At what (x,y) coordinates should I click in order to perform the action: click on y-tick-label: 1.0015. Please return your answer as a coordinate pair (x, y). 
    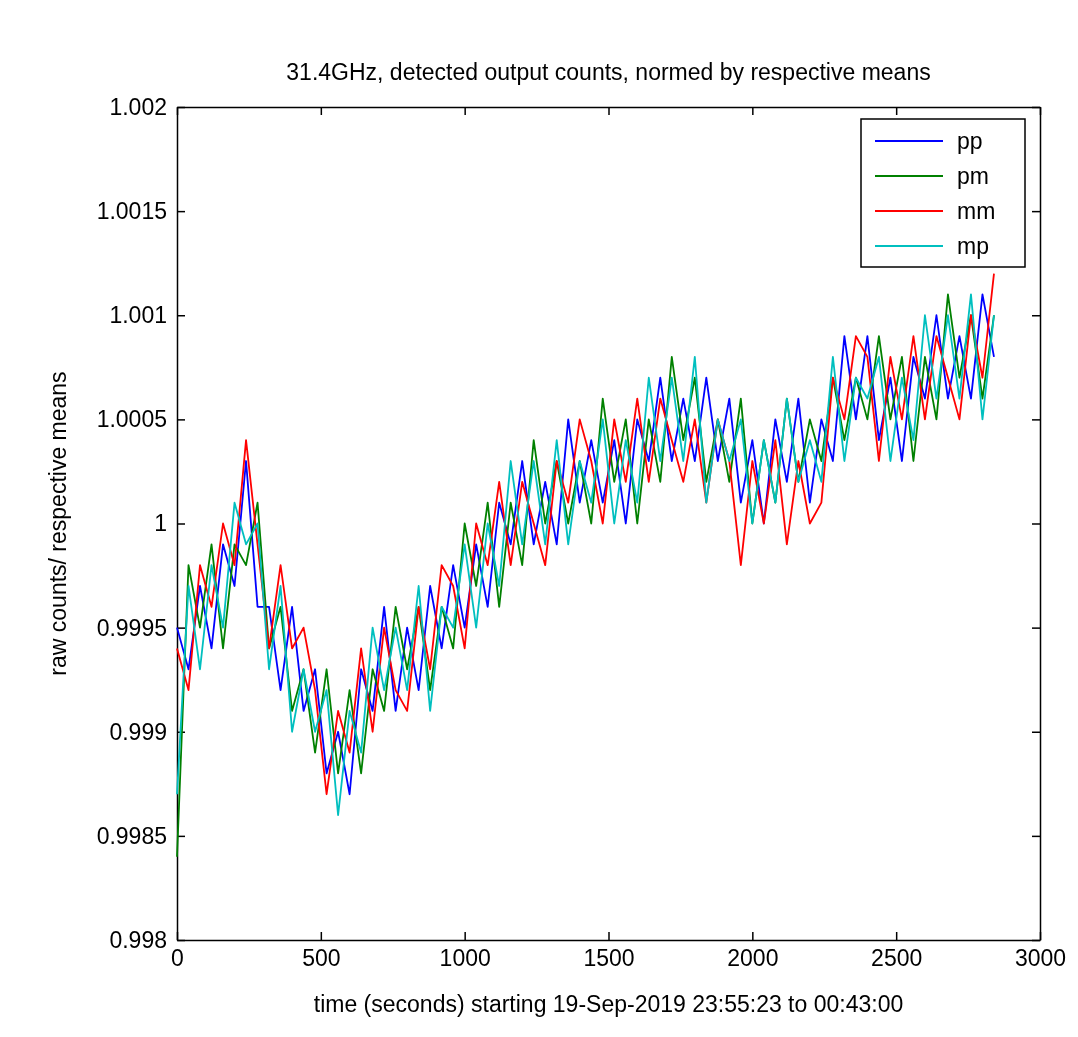
    Looking at the image, I should click on (131, 210).